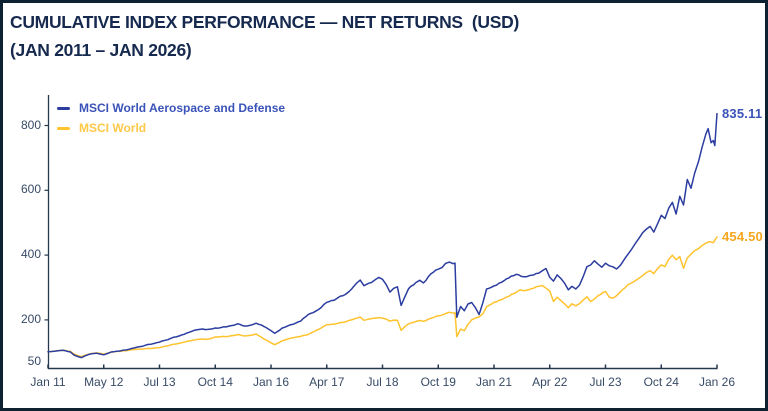  What do you see at coordinates (101, 50) in the screenshot?
I see `chart-date-range: (JAN 2011 – JAN 2026)` at bounding box center [101, 50].